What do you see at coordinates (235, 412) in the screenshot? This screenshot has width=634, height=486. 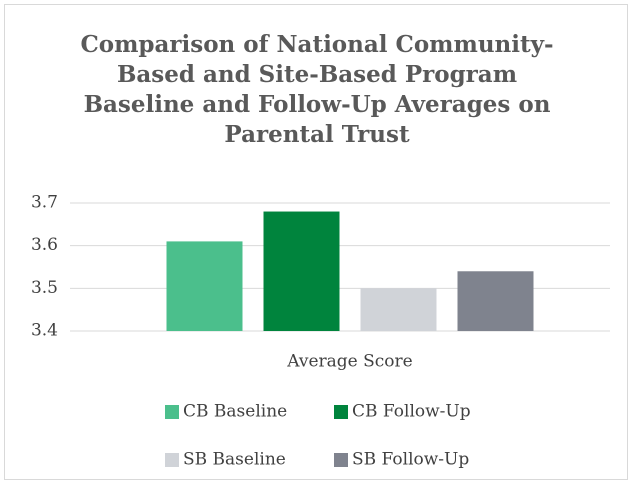 I see `legend-label: CB Baseline` at bounding box center [235, 412].